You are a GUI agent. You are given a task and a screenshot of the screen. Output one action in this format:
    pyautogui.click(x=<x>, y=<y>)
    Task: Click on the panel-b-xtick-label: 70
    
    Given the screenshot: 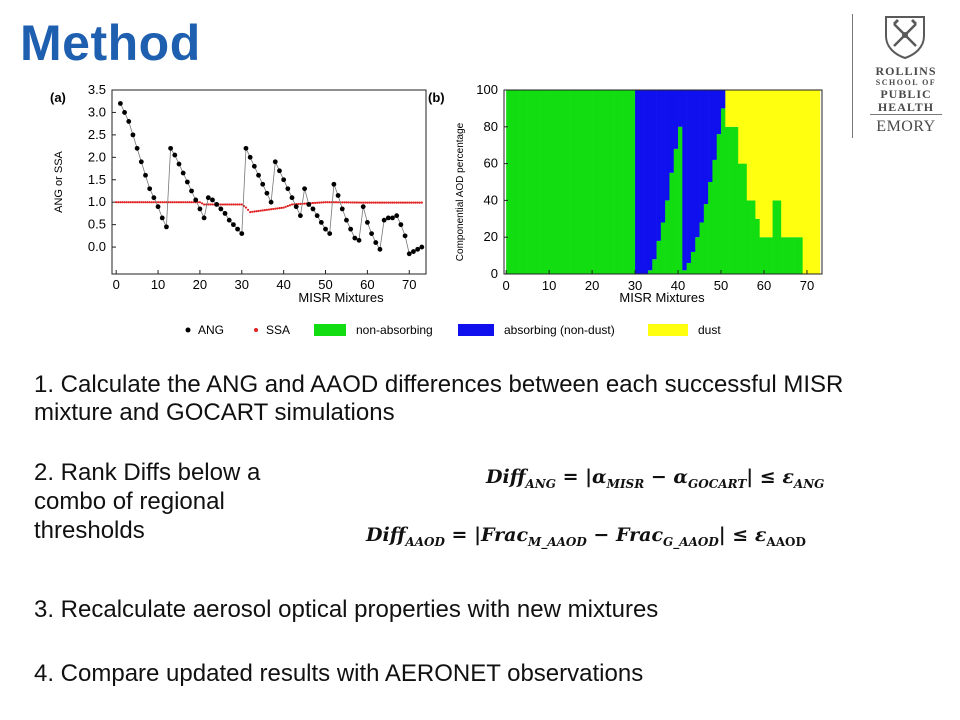 What is the action you would take?
    pyautogui.click(x=807, y=285)
    